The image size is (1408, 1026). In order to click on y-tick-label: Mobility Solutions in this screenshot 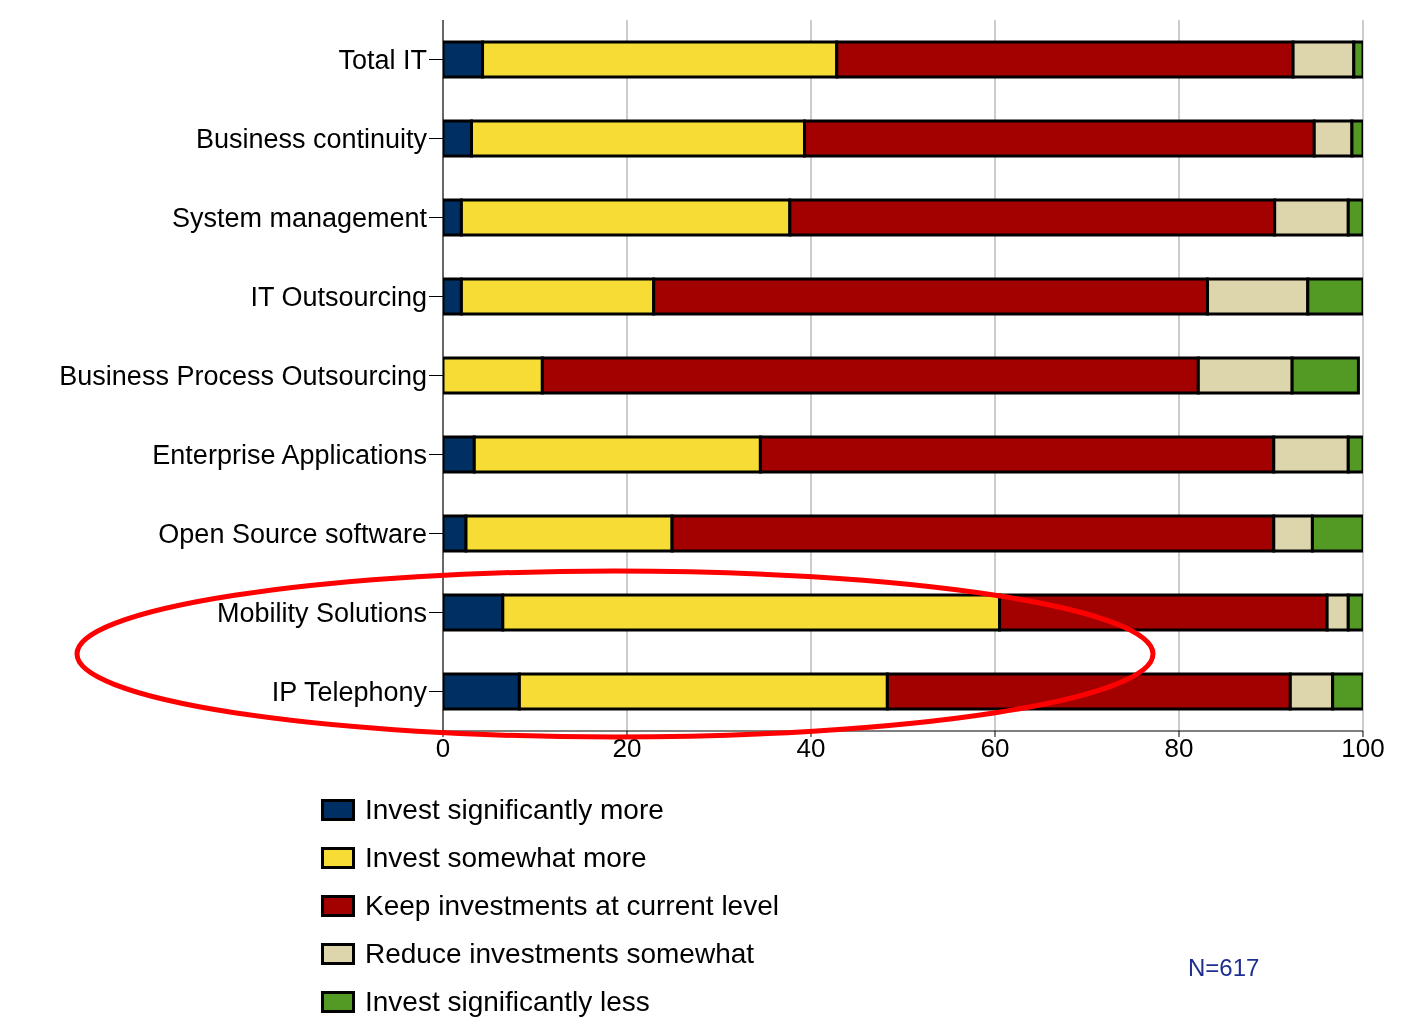, I will do `click(321, 613)`.